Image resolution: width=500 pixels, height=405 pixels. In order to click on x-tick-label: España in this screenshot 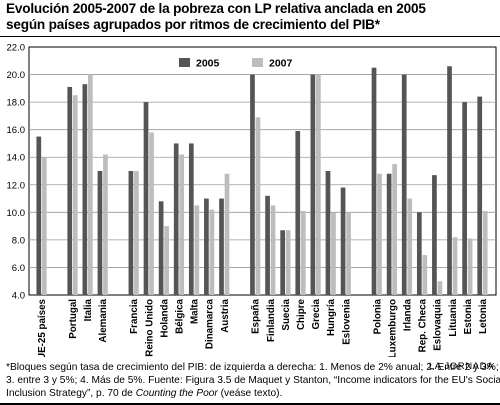, I will do `click(256, 315)`.